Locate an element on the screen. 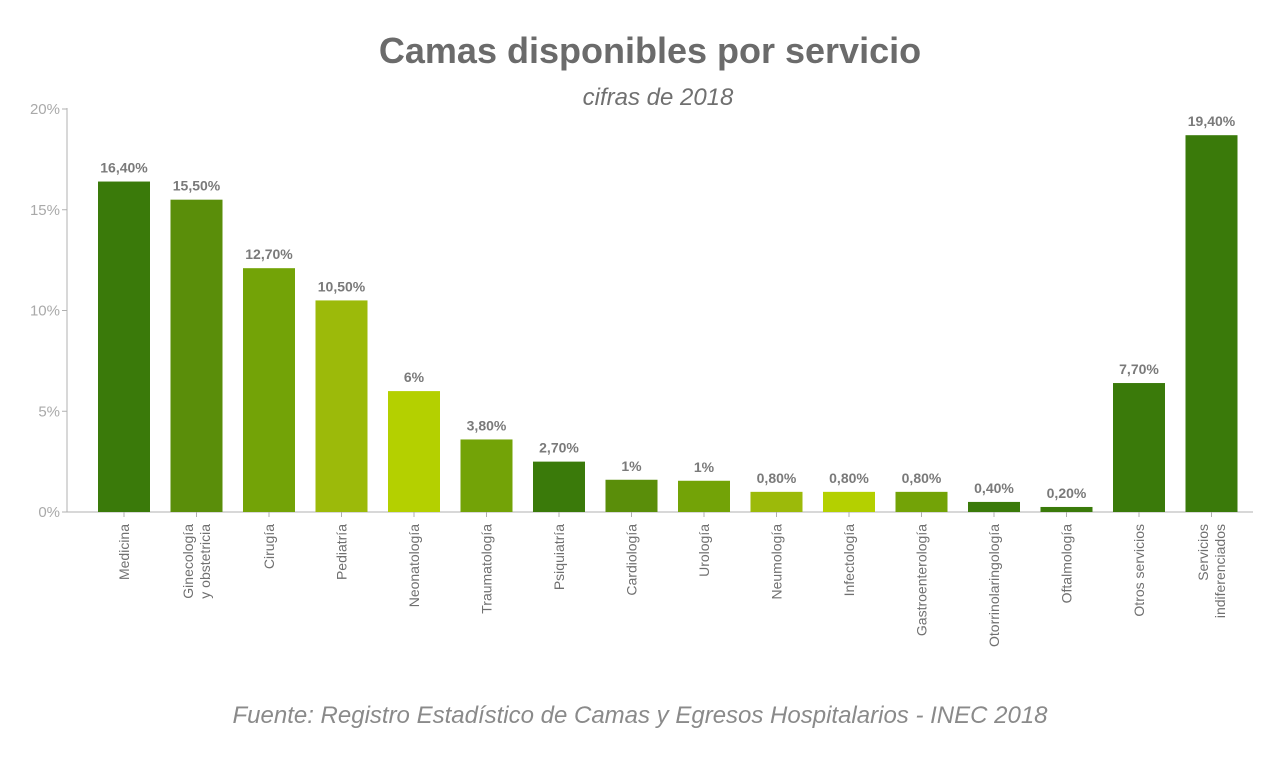  category-label: y obstetricia is located at coordinates (205, 561).